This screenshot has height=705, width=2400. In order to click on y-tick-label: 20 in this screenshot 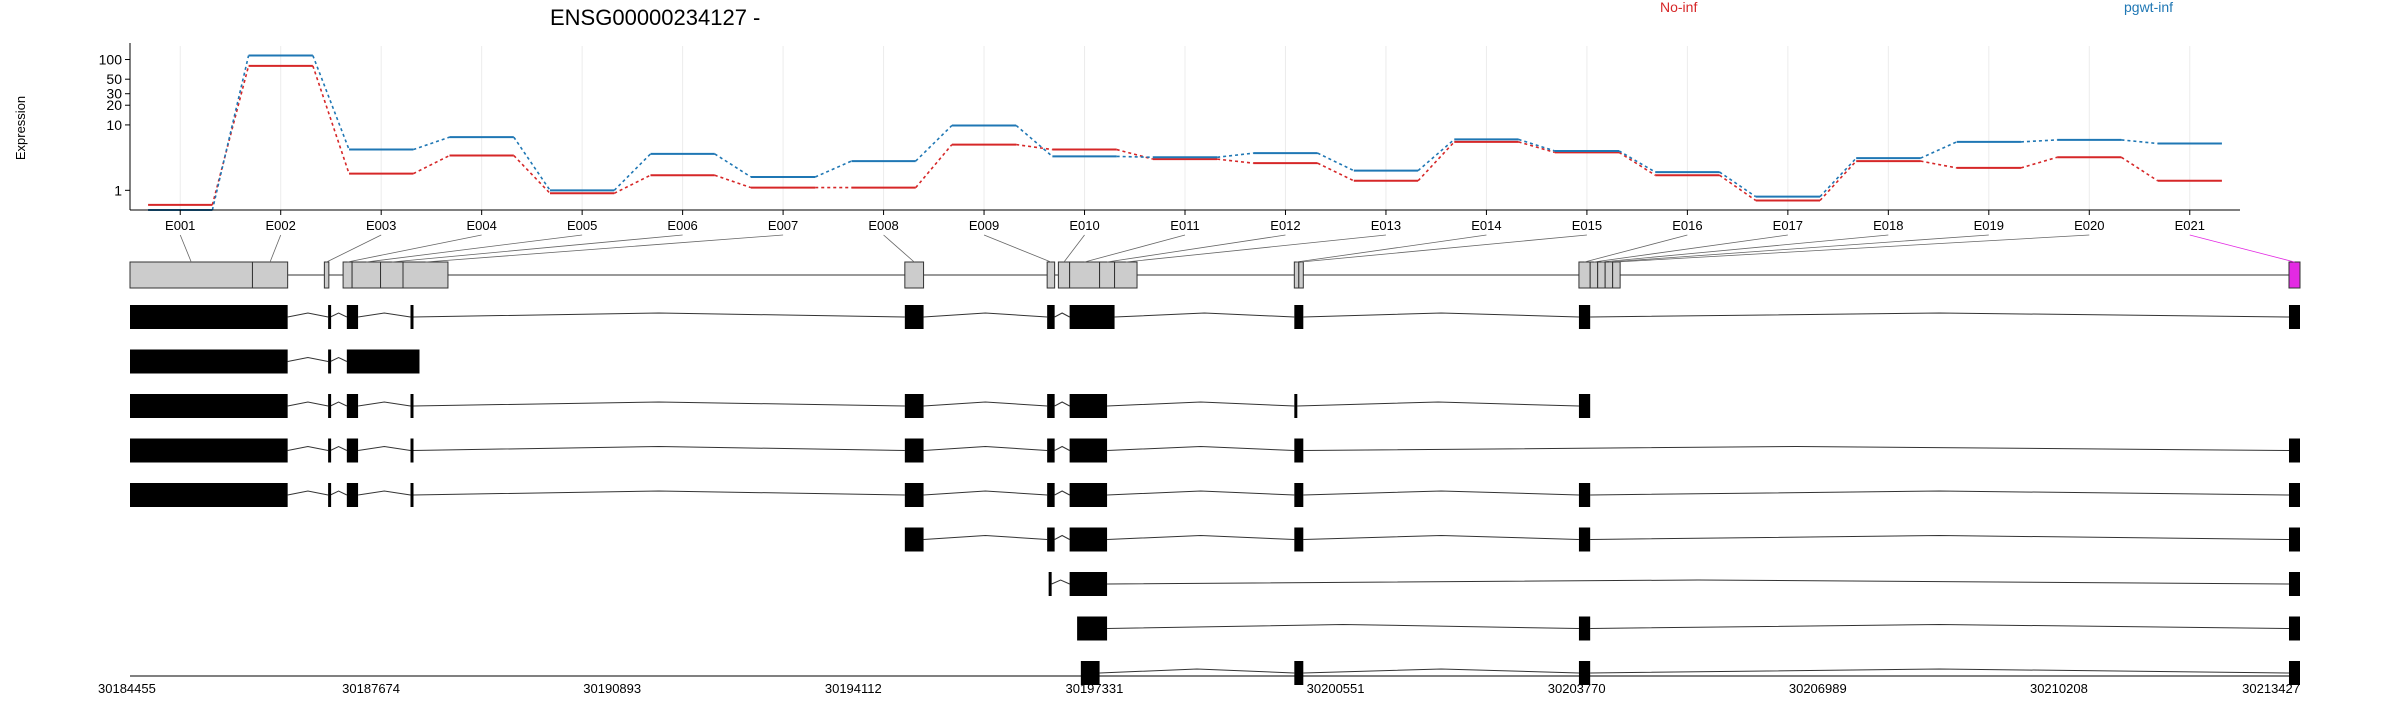, I will do `click(114, 105)`.